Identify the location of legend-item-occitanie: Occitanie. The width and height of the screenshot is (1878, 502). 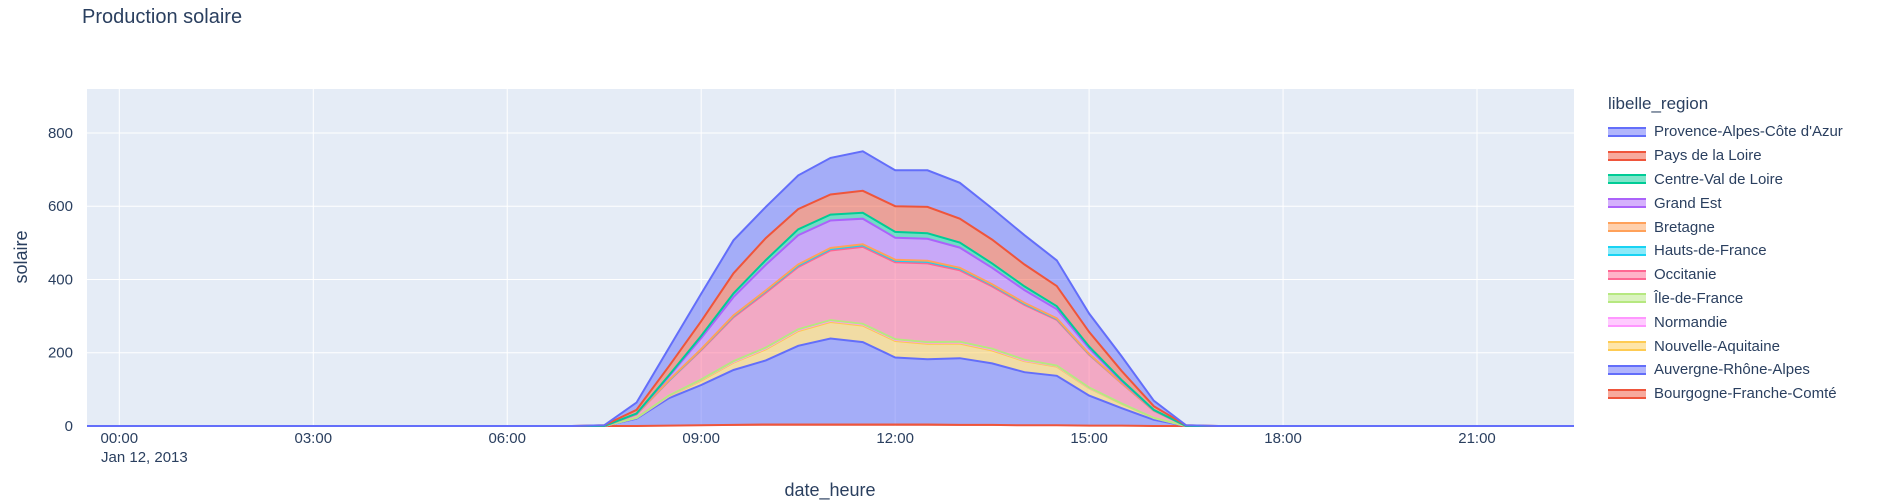
(1741, 275).